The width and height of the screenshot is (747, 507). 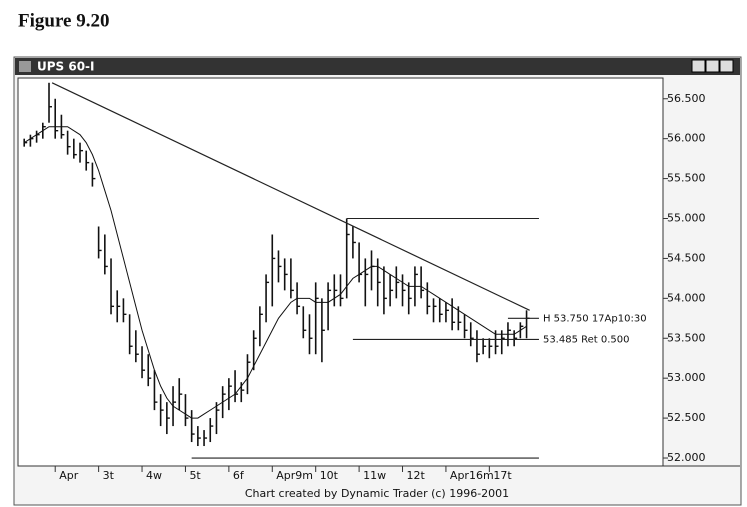 What do you see at coordinates (109, 475) in the screenshot?
I see `x-tick-label: 3t` at bounding box center [109, 475].